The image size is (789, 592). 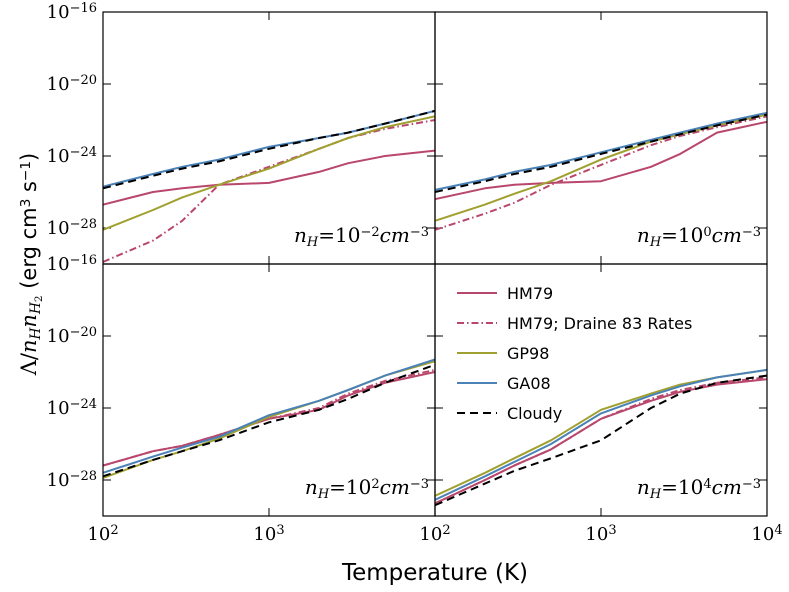 I want to click on text-part: (erg cm, so click(x=29, y=251).